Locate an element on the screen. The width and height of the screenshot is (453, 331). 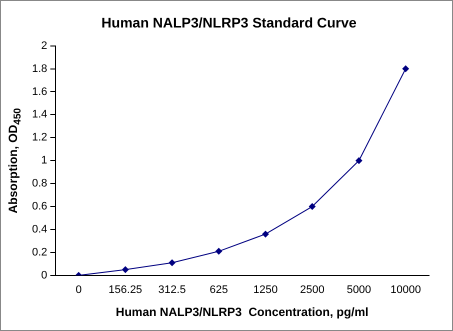
x-tick-label: 0 is located at coordinates (79, 290).